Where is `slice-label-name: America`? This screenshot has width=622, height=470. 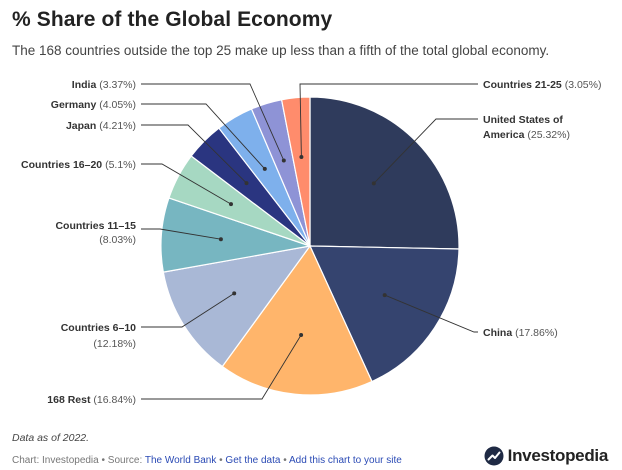 slice-label-name: America is located at coordinates (504, 135).